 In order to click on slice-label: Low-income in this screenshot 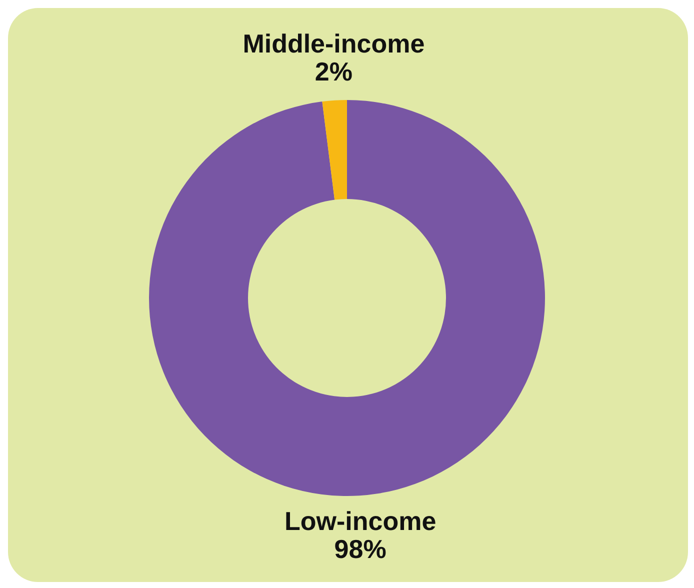, I will do `click(360, 521)`.